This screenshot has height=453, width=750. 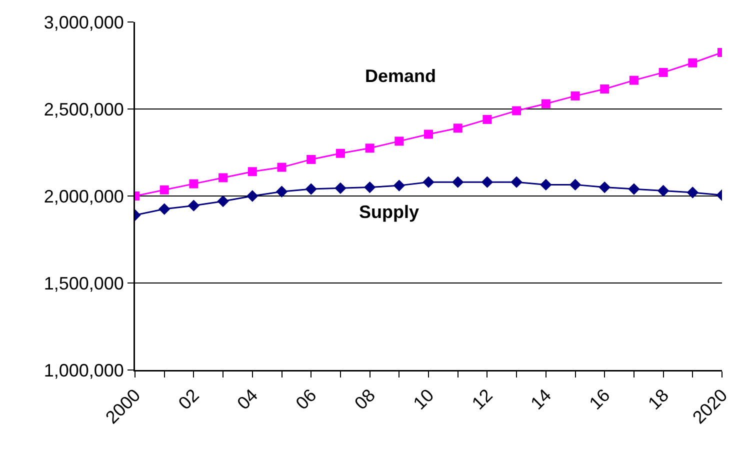 What do you see at coordinates (658, 399) in the screenshot?
I see `x-tick-label: 18` at bounding box center [658, 399].